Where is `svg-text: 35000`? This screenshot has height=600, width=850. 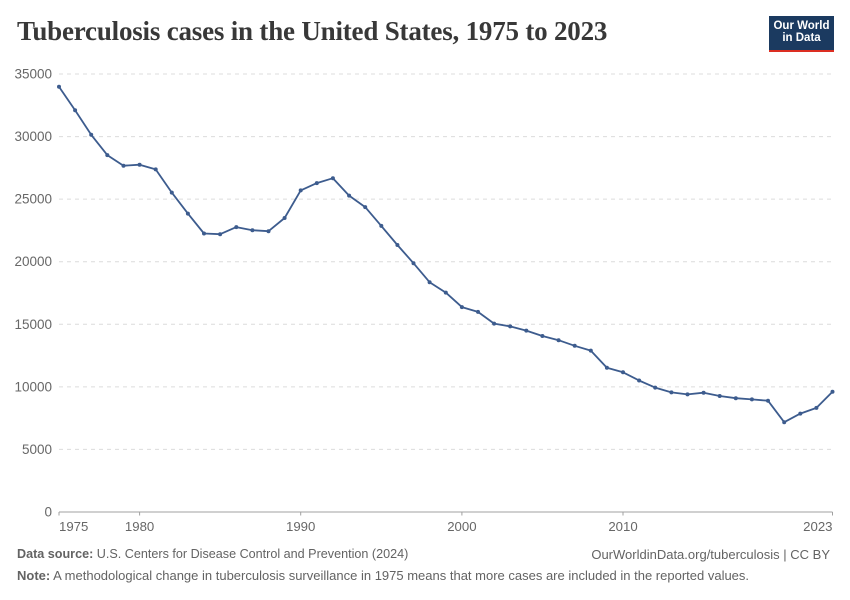
svg-text: 35000 is located at coordinates (33, 74).